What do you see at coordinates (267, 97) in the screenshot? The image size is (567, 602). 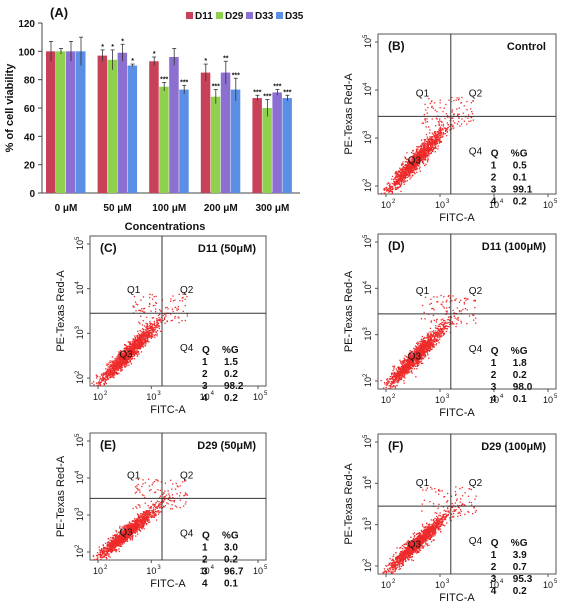 I see `significance-mark: ***` at bounding box center [267, 97].